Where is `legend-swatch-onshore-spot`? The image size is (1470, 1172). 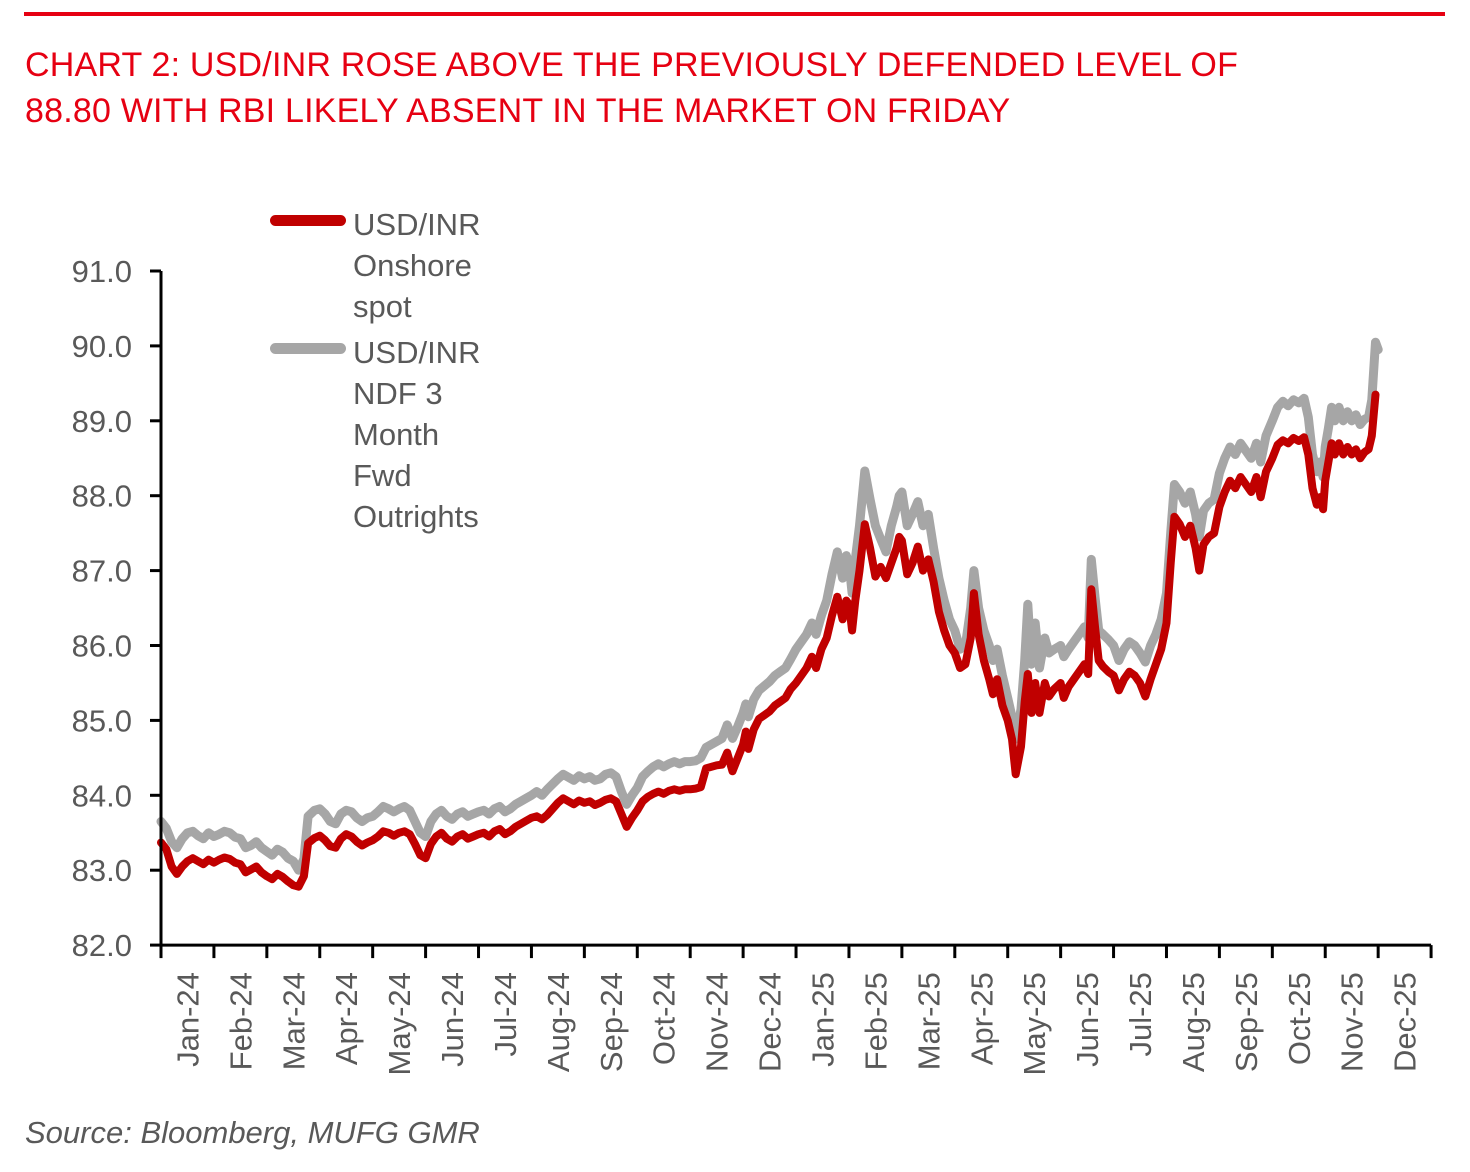
legend-swatch-onshore-spot is located at coordinates (308, 220).